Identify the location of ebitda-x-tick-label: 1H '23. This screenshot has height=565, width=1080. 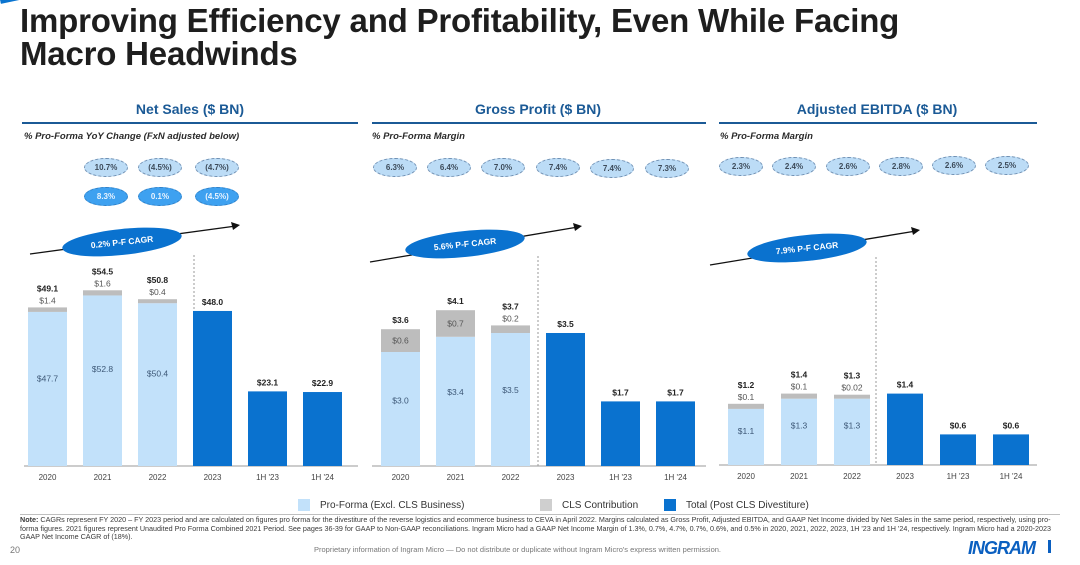
(958, 476).